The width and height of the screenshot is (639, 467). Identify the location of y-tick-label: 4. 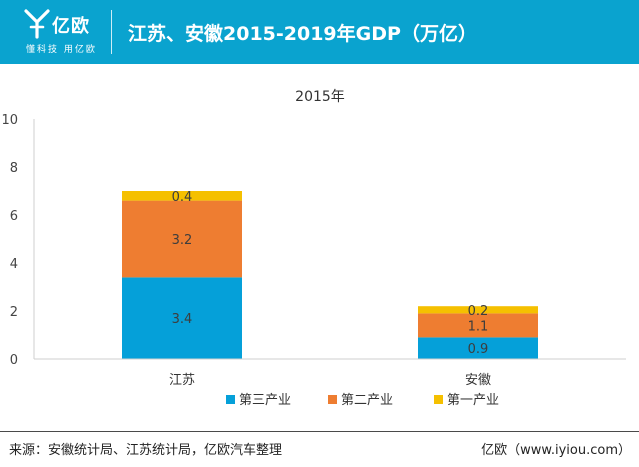
(14, 264).